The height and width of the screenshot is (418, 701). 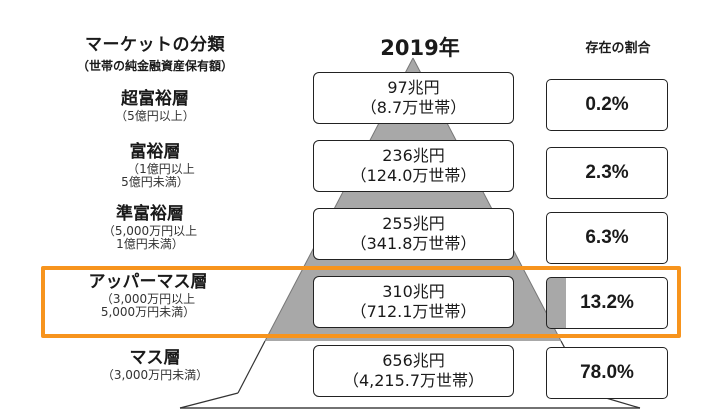 What do you see at coordinates (607, 373) in the screenshot?
I see `tier-share-mass: 78.0%` at bounding box center [607, 373].